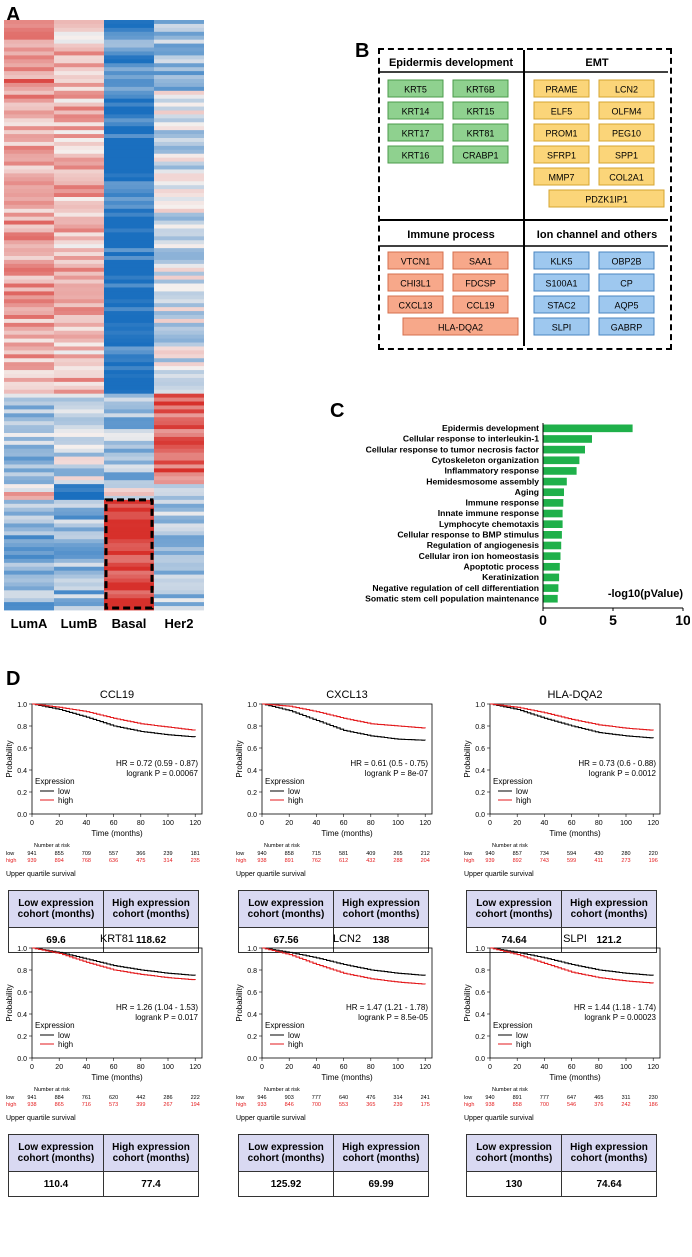  Describe the element at coordinates (316, 861) in the screenshot. I see `at-risk-count: 762` at that location.